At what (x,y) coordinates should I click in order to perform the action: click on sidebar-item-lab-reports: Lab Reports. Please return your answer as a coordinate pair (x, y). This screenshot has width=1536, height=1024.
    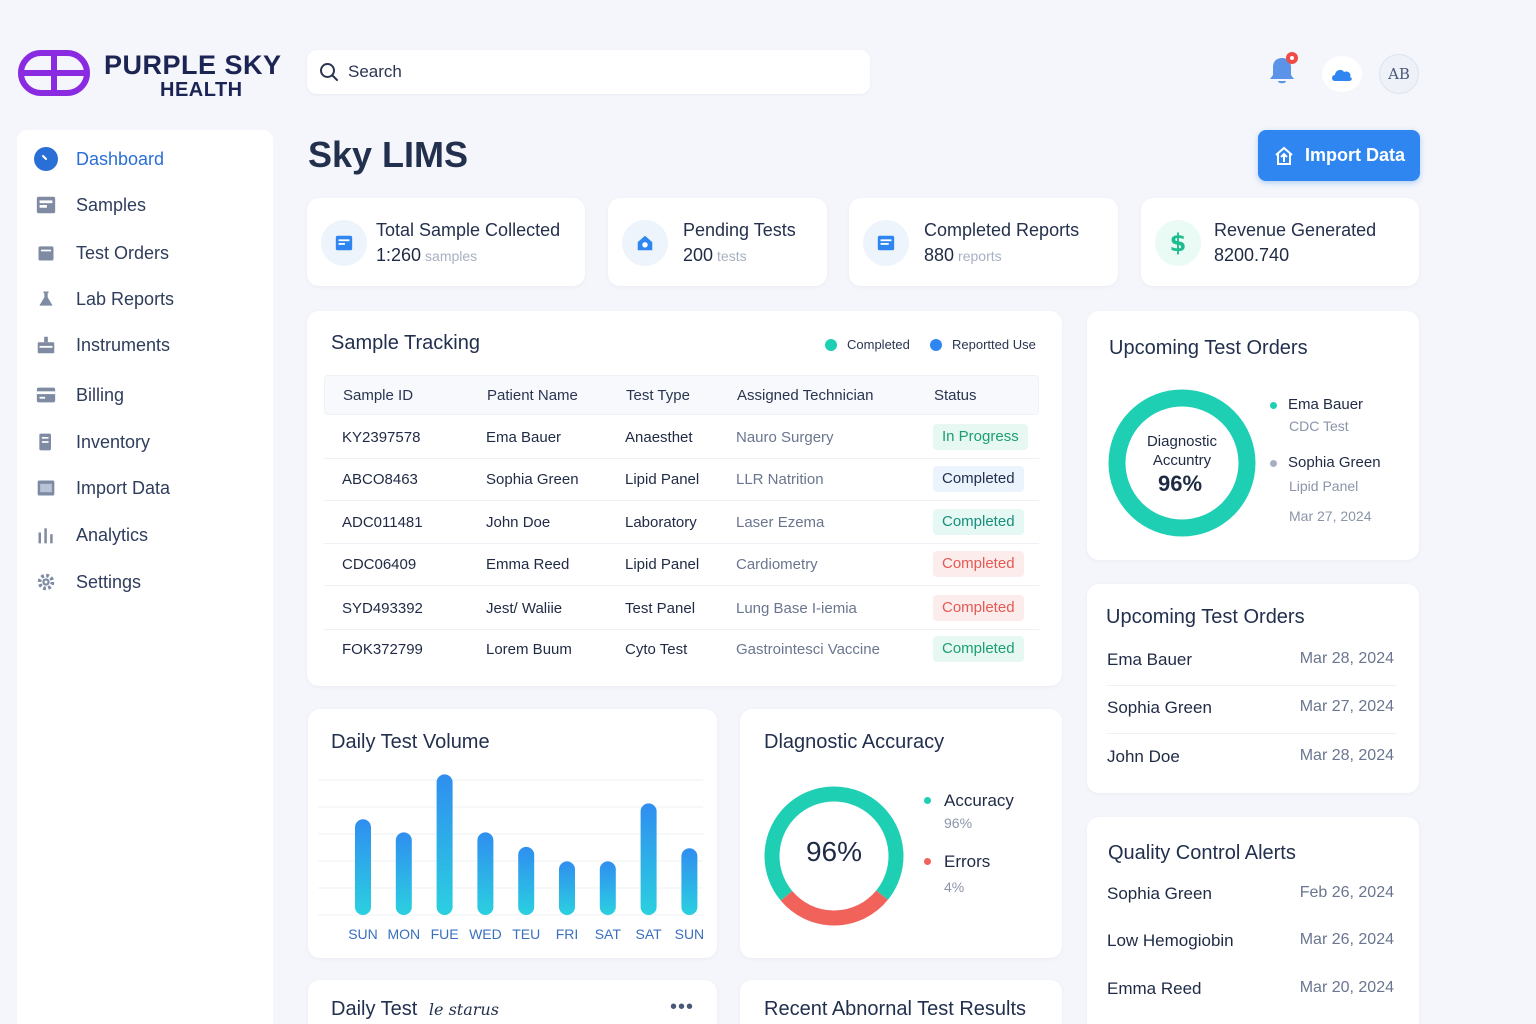
    Looking at the image, I should click on (103, 299).